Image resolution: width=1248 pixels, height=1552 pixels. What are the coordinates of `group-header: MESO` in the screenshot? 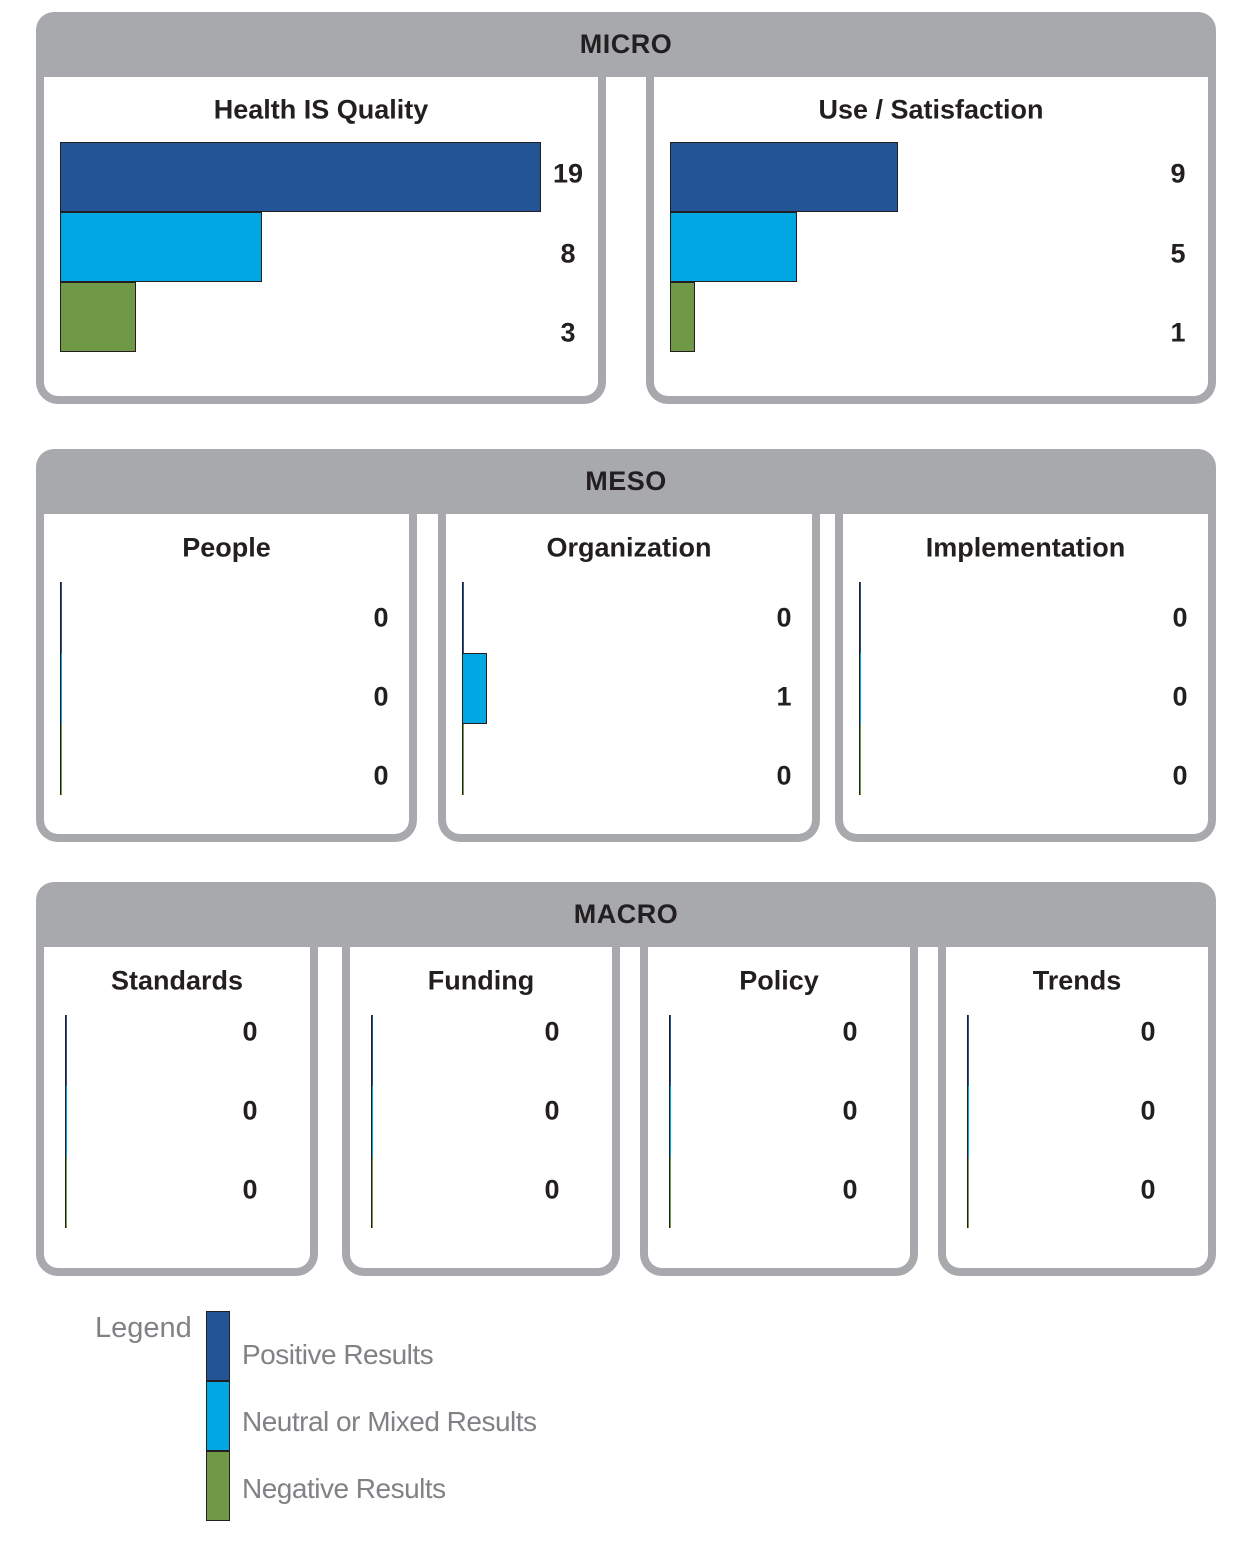 It's located at (626, 481).